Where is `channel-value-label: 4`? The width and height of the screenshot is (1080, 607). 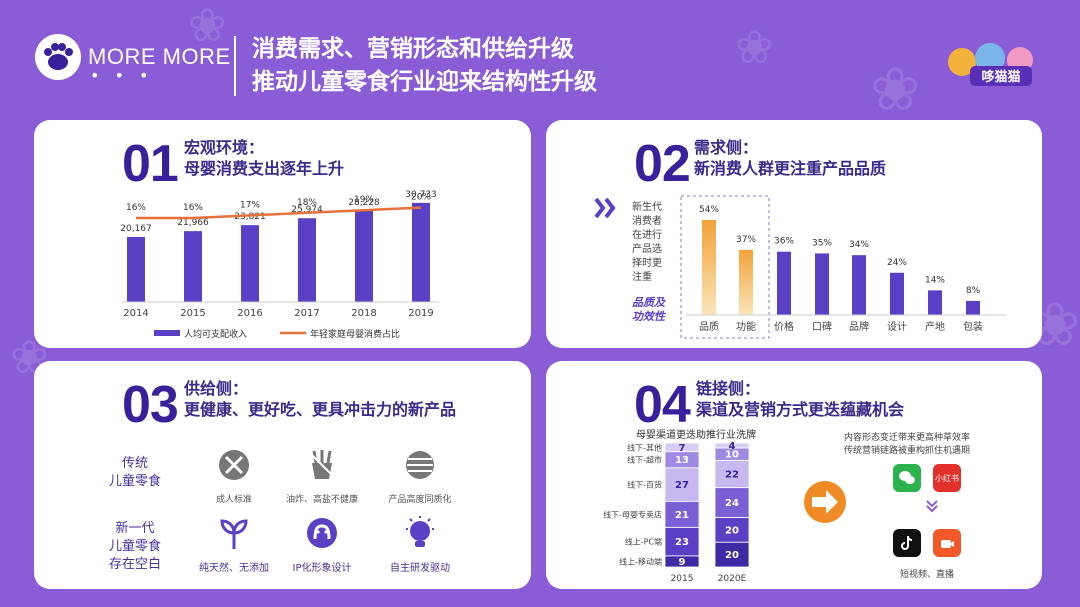
channel-value-label: 4 is located at coordinates (732, 446).